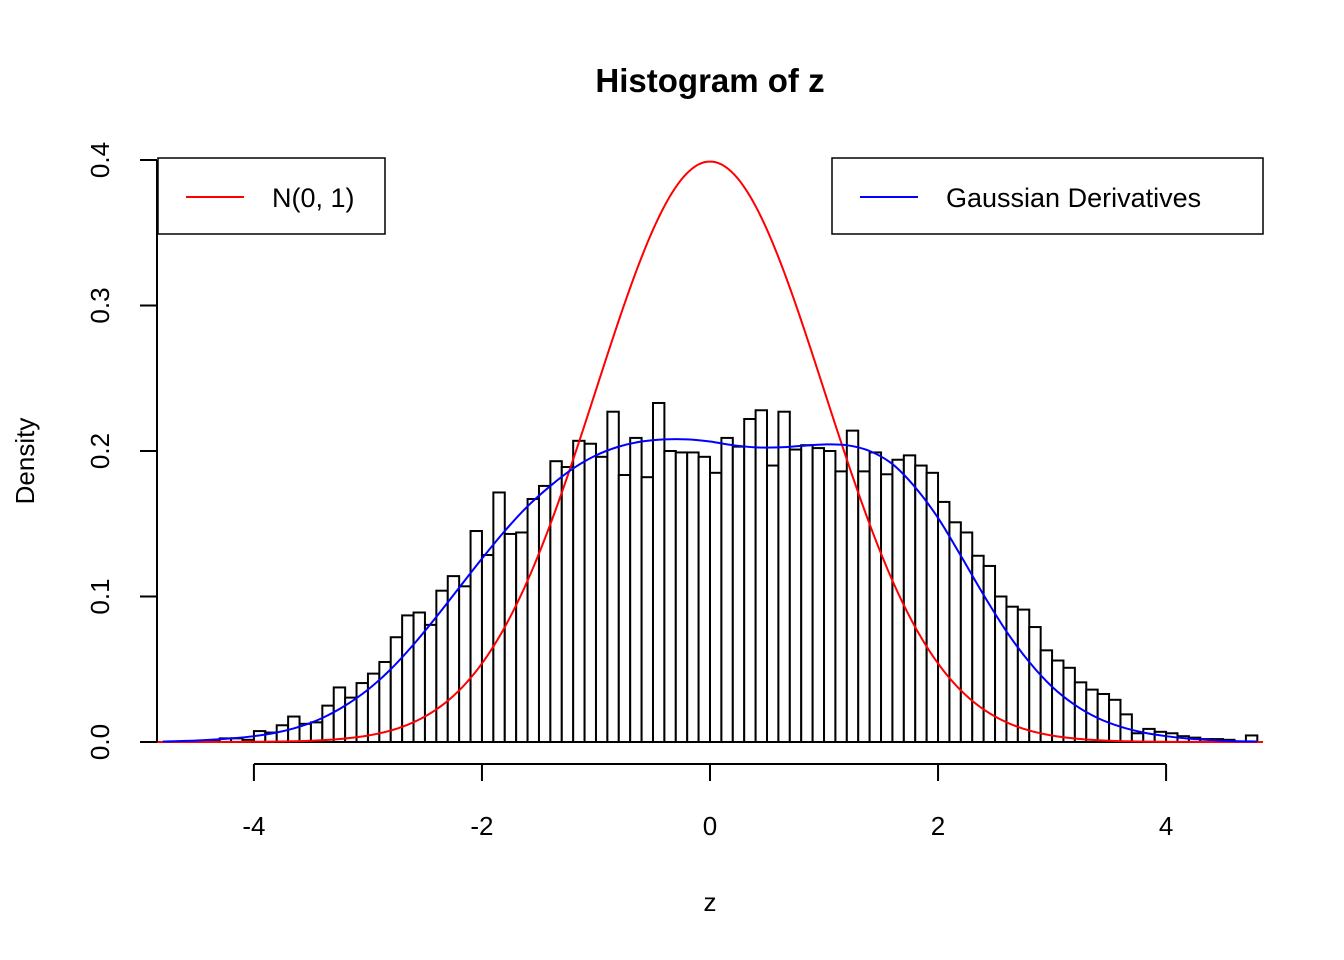 The image size is (1344, 960). What do you see at coordinates (710, 902) in the screenshot?
I see `x-axis-label: z` at bounding box center [710, 902].